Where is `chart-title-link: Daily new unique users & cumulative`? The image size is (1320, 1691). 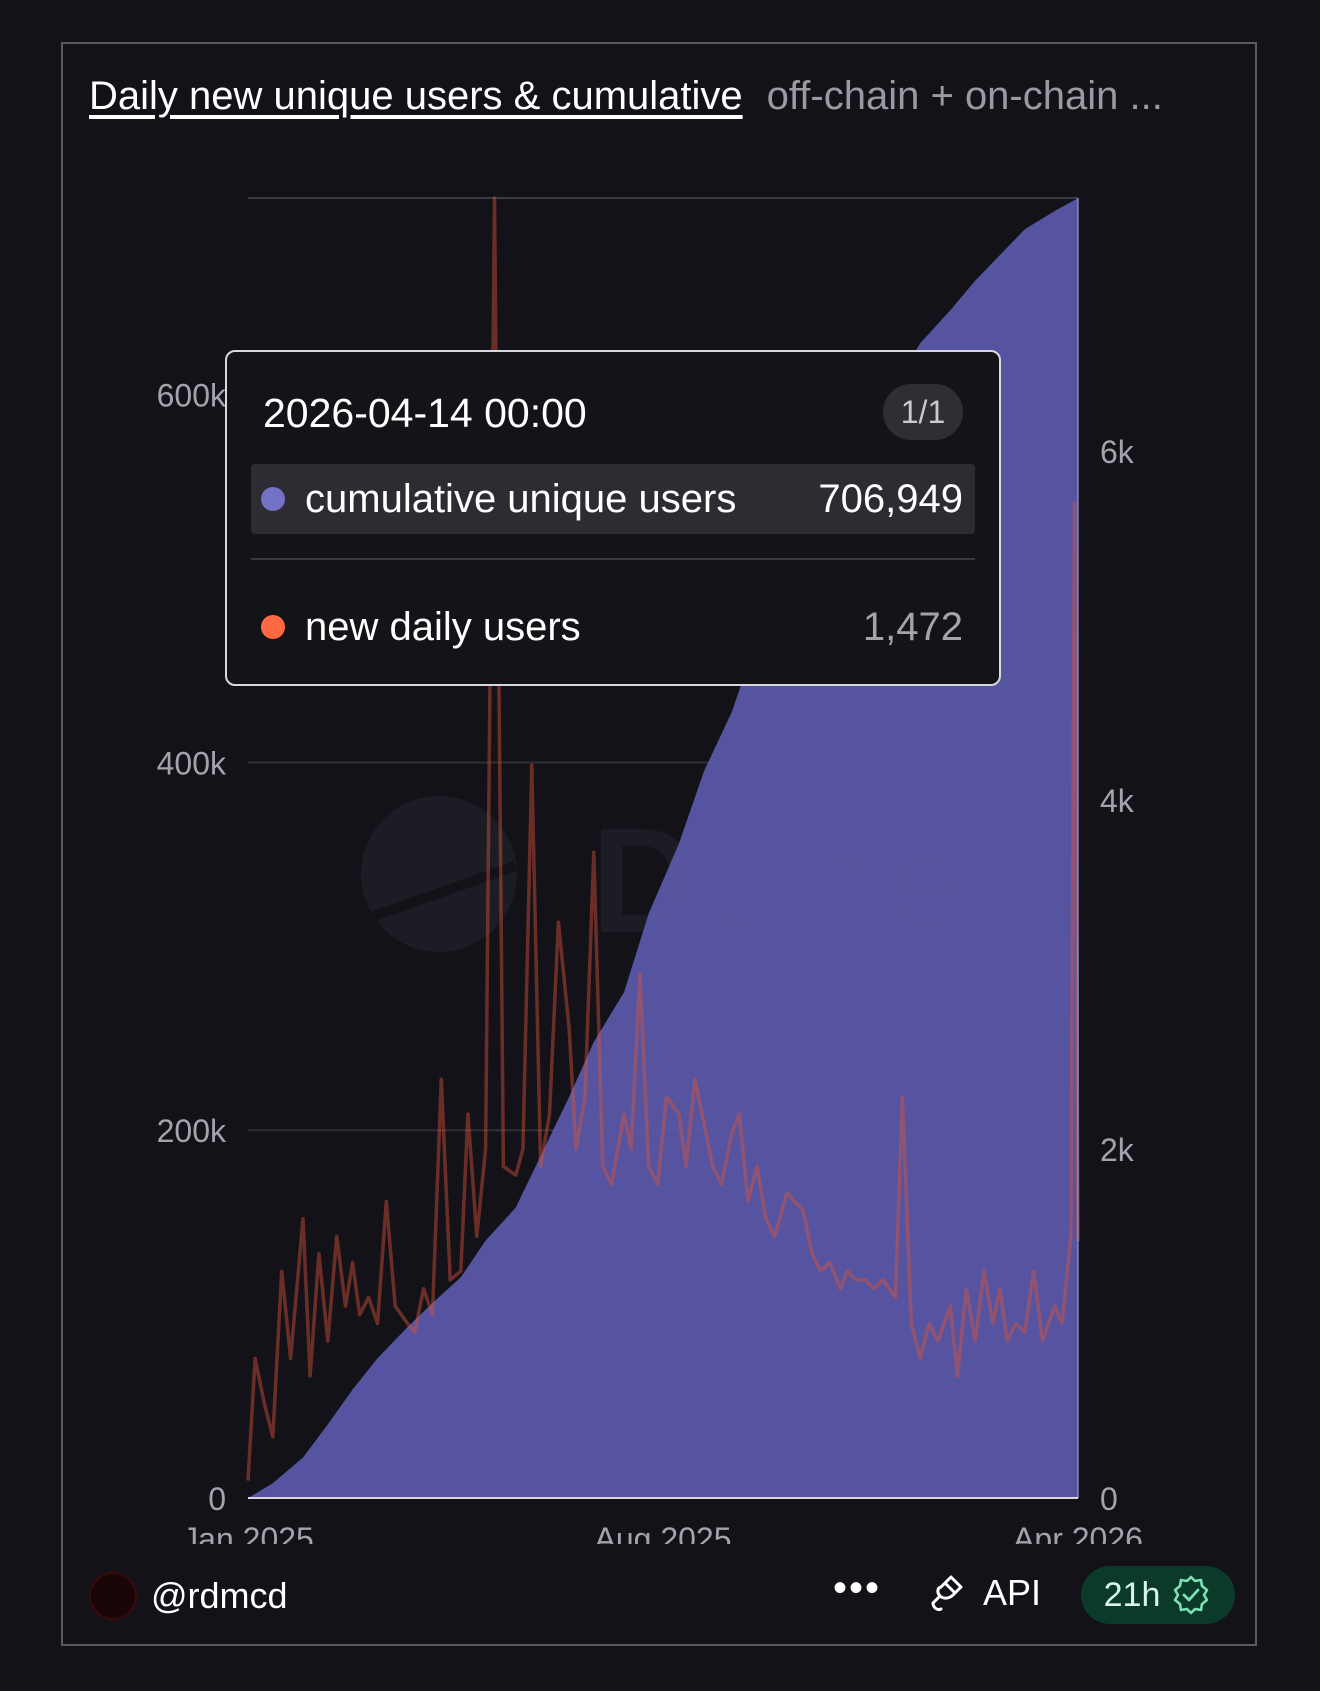 chart-title-link: Daily new unique users & cumulative is located at coordinates (416, 96).